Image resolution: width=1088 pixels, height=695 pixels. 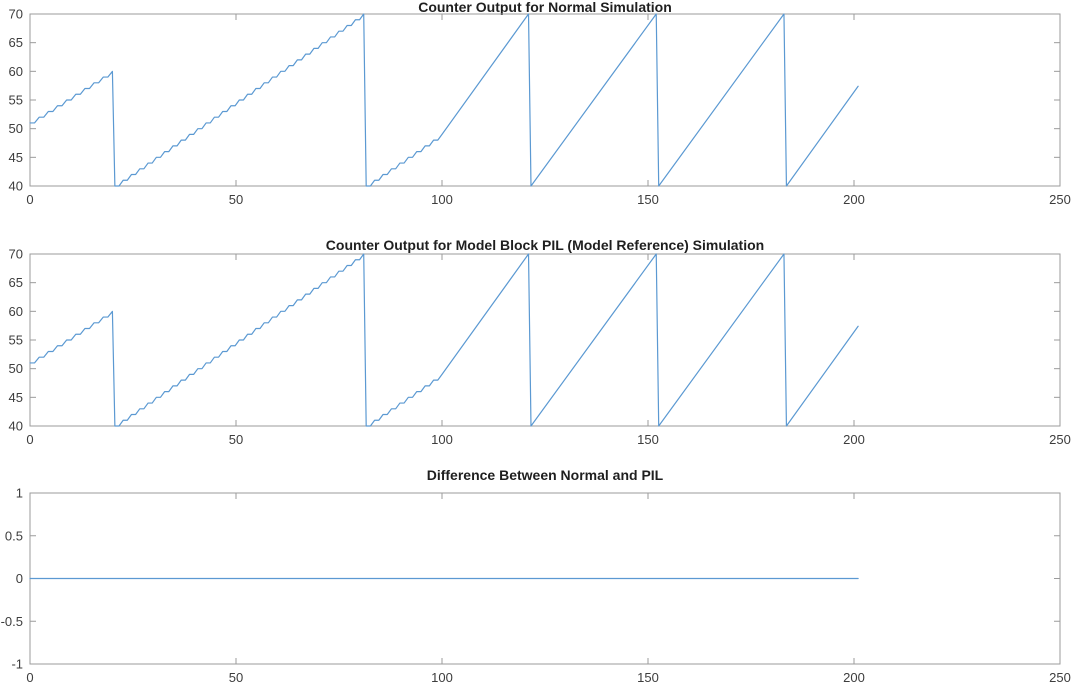 What do you see at coordinates (14, 535) in the screenshot?
I see `y-tick-label: 0.5` at bounding box center [14, 535].